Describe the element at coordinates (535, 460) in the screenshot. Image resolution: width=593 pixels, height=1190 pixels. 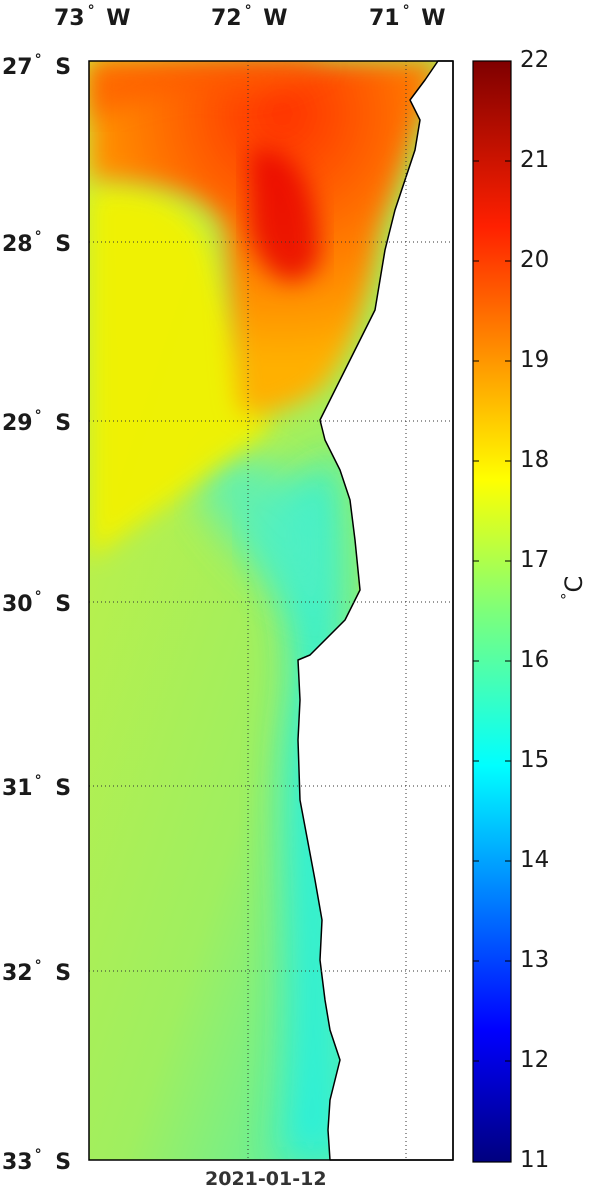
I see `colorbar-tick-label: 18` at that location.